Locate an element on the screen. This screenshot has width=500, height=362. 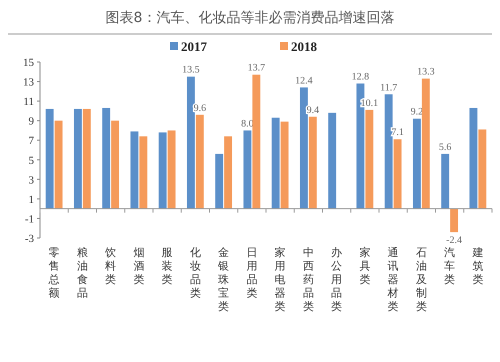
legend-label: 2018 is located at coordinates (304, 46).